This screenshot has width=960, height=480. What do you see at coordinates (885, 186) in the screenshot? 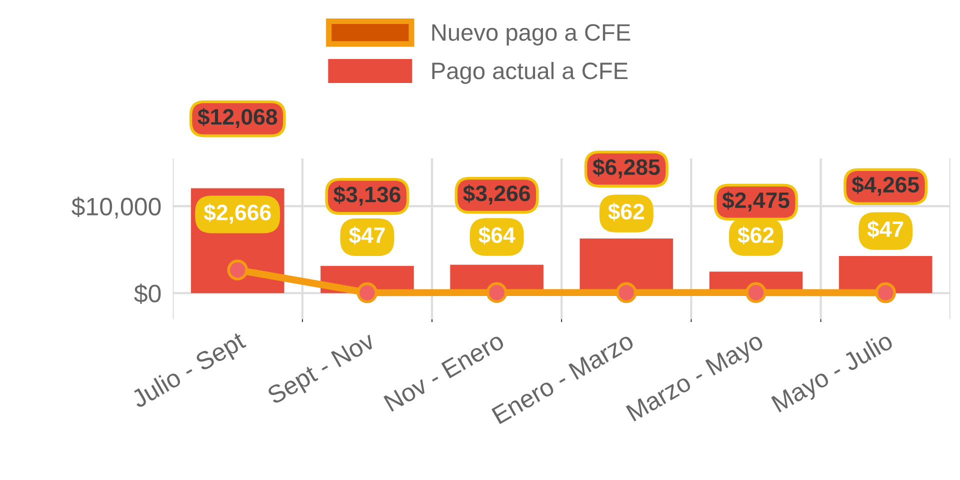
I see `data-label: $4,265` at bounding box center [885, 186].